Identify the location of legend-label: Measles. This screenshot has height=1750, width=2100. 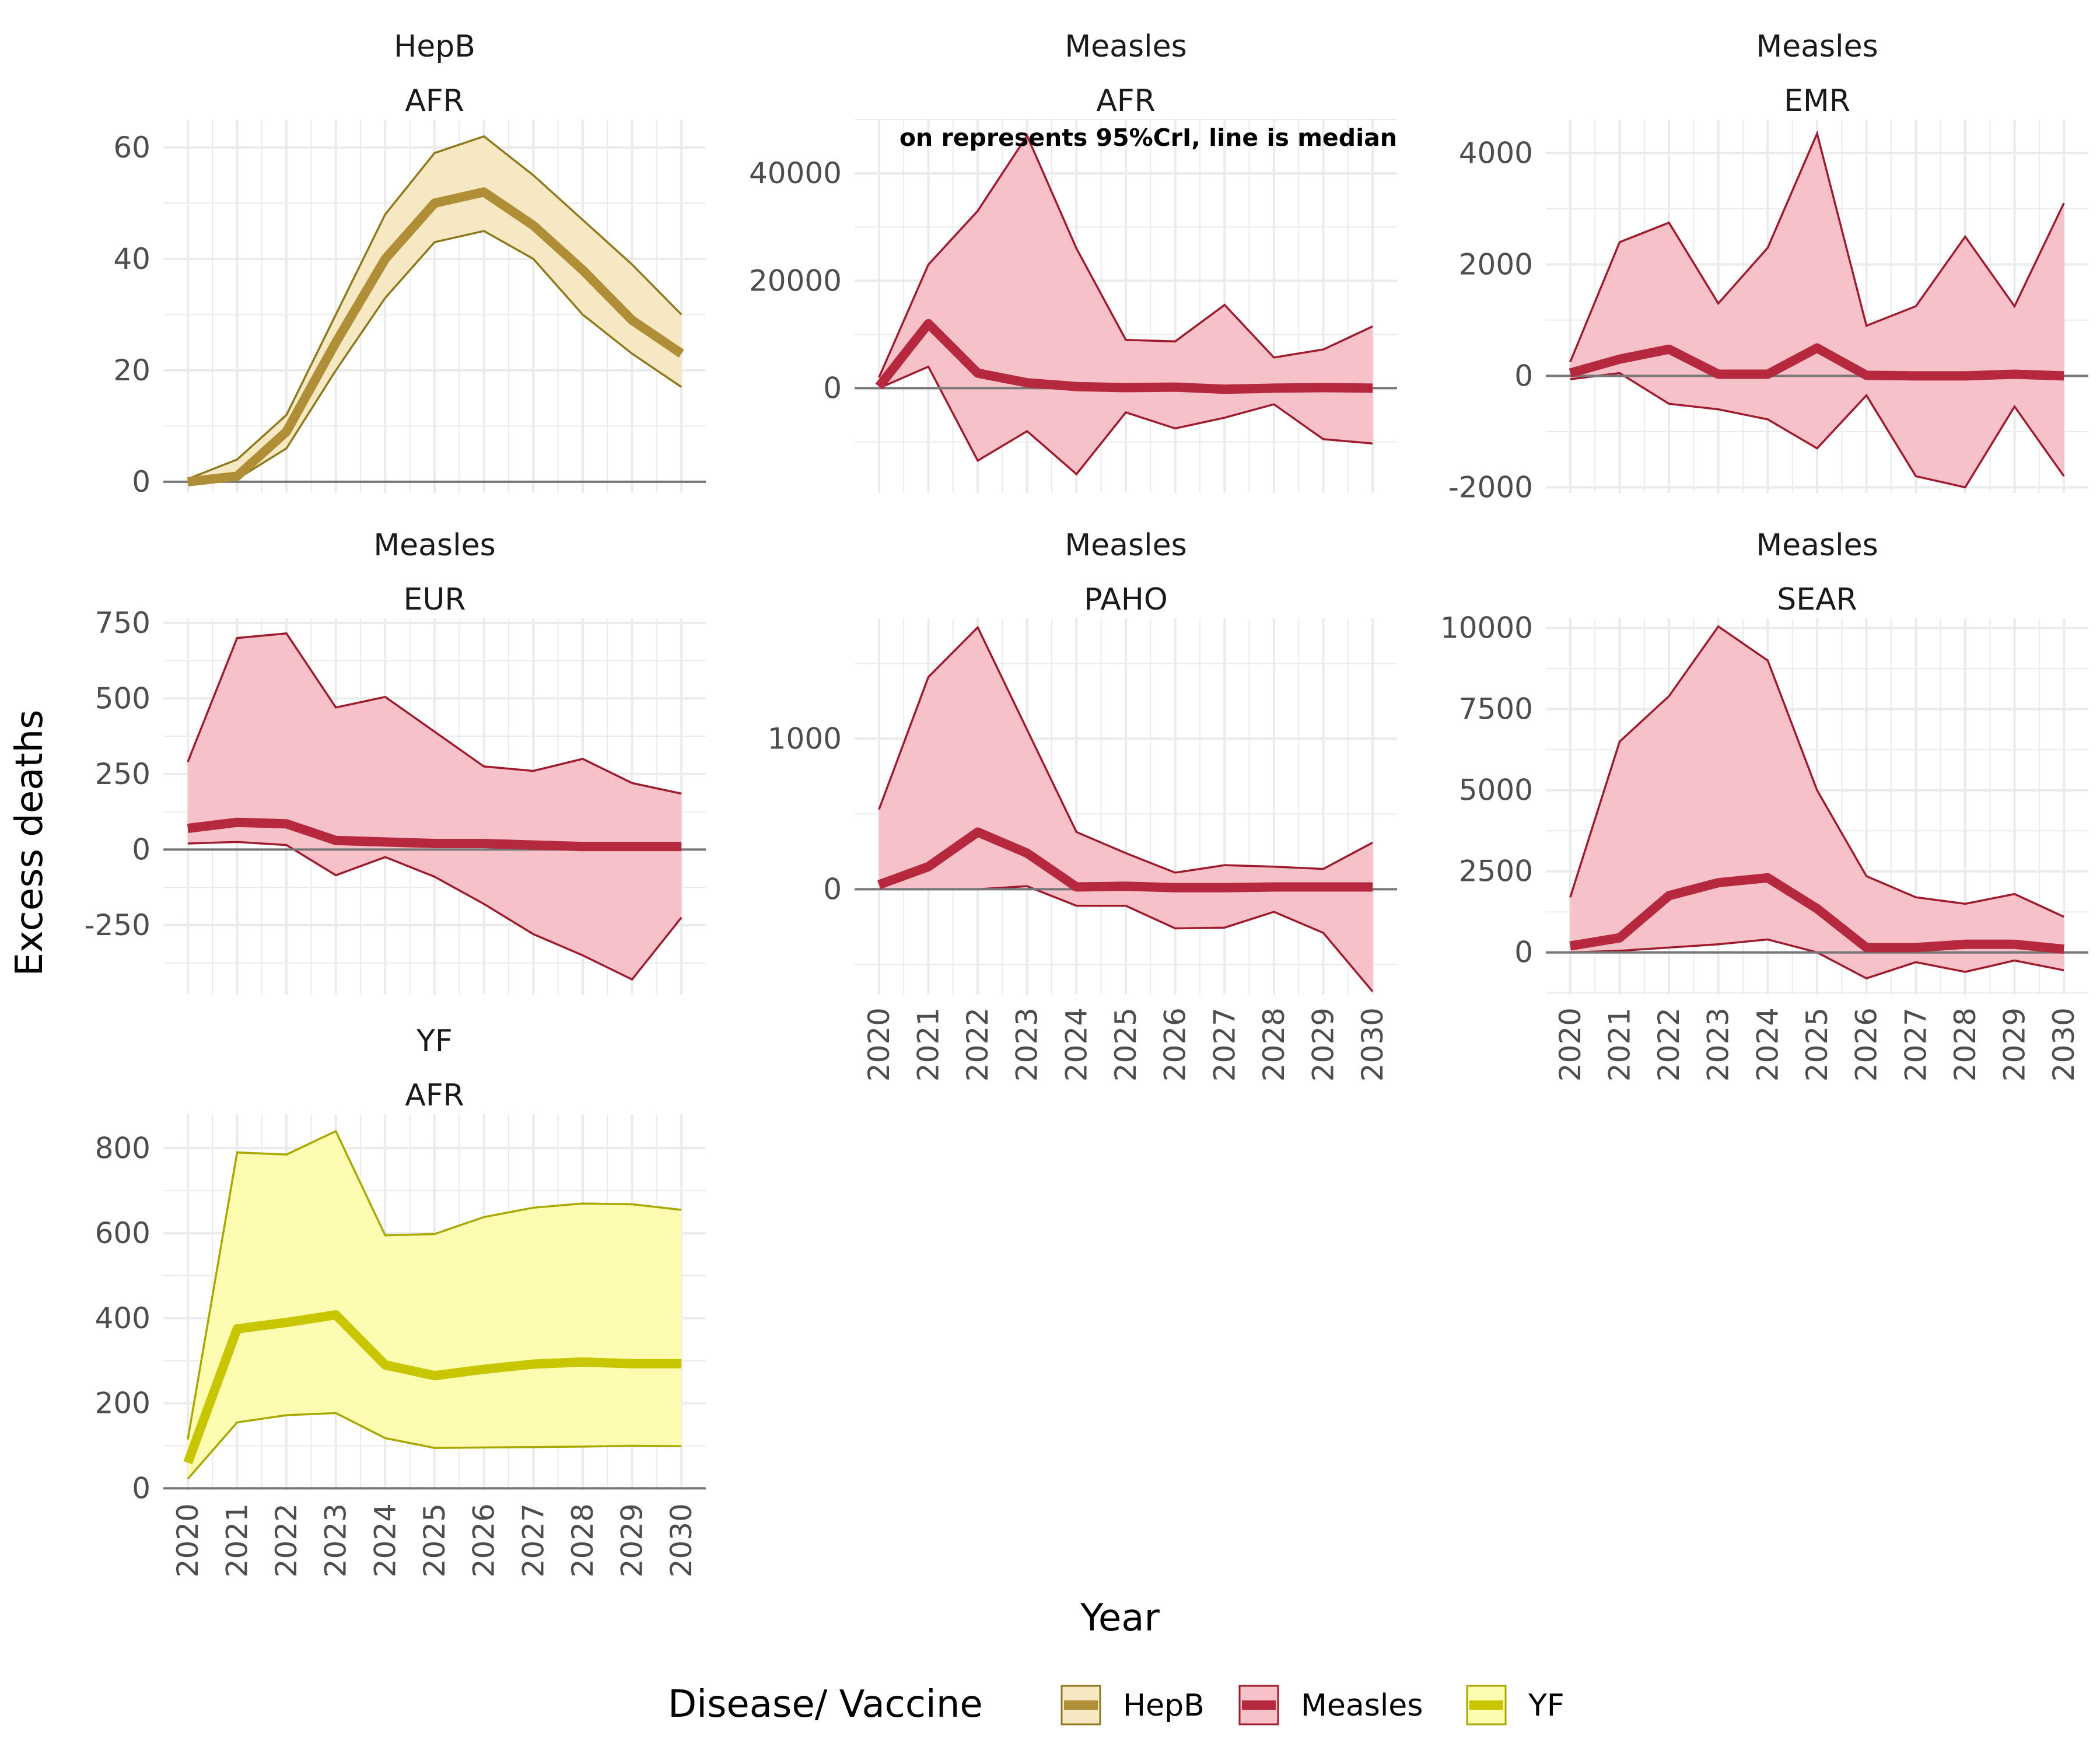
(1362, 1706).